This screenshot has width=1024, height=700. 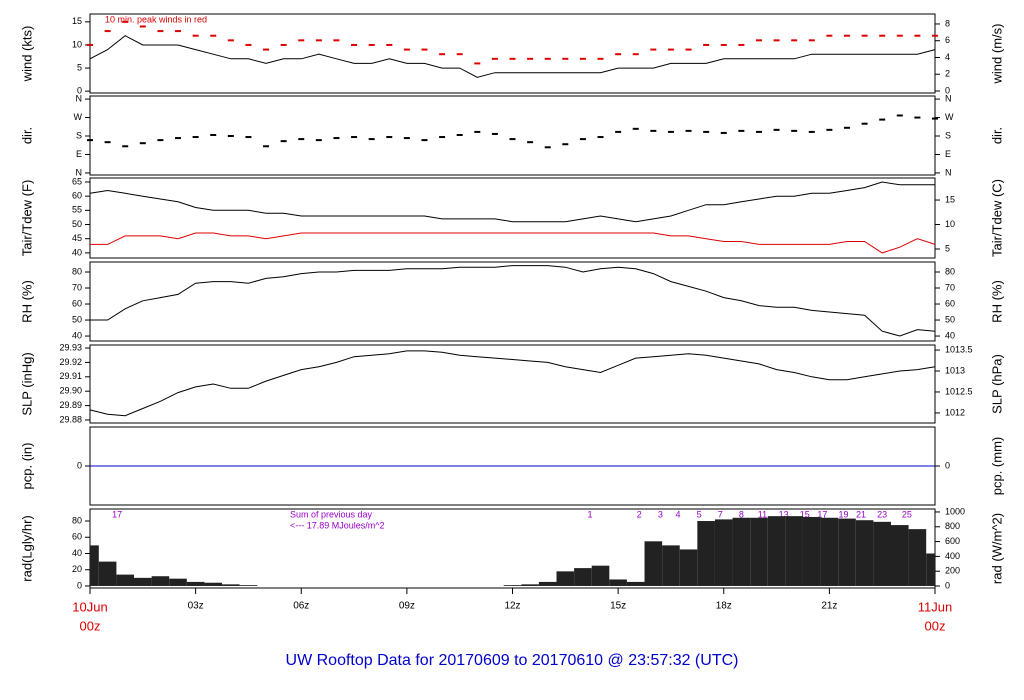 I want to click on y2-tick-label: 1013, so click(x=955, y=370).